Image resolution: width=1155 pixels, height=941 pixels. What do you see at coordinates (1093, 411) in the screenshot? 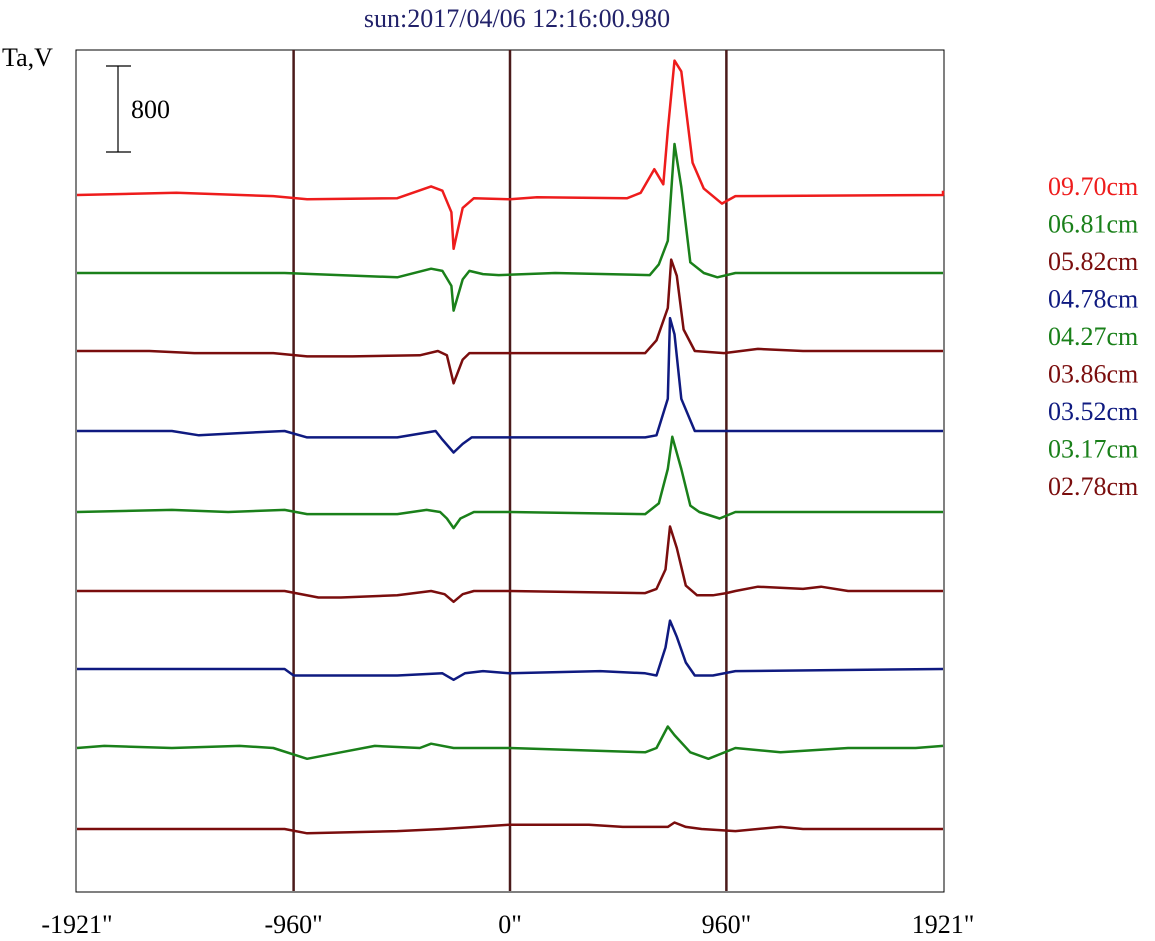
I see `legend-entry-03.52cm: 03.52cm` at bounding box center [1093, 411].